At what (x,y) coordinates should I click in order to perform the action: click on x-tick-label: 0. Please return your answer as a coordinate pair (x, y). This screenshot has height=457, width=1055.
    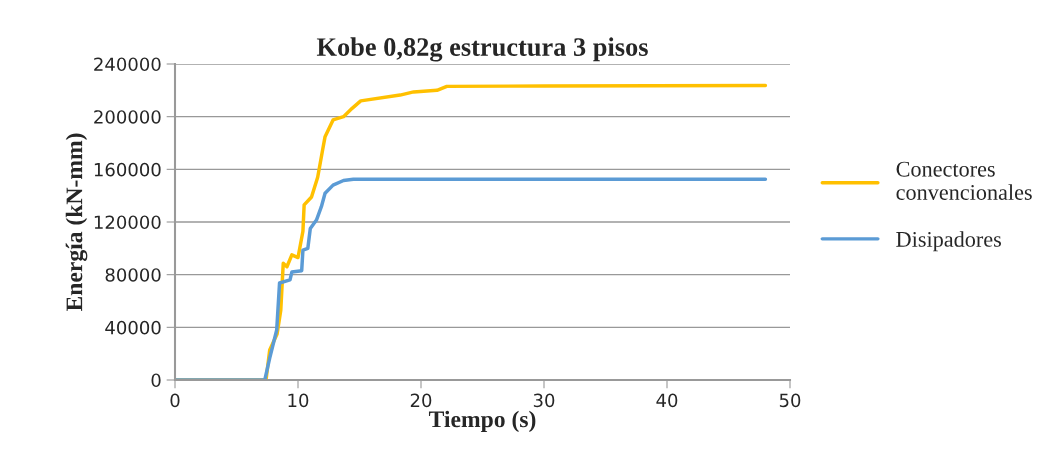
    Looking at the image, I should click on (175, 400).